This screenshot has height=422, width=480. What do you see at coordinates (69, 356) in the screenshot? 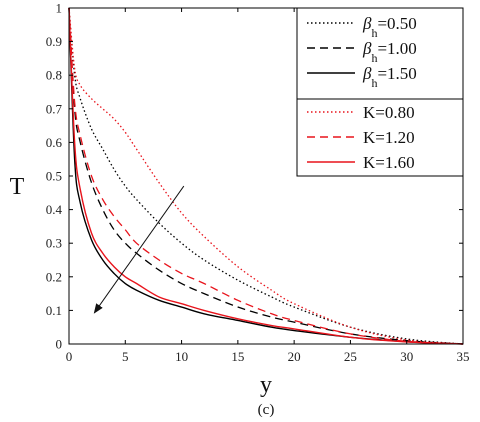
I see `x-tick-label: 0` at bounding box center [69, 356].